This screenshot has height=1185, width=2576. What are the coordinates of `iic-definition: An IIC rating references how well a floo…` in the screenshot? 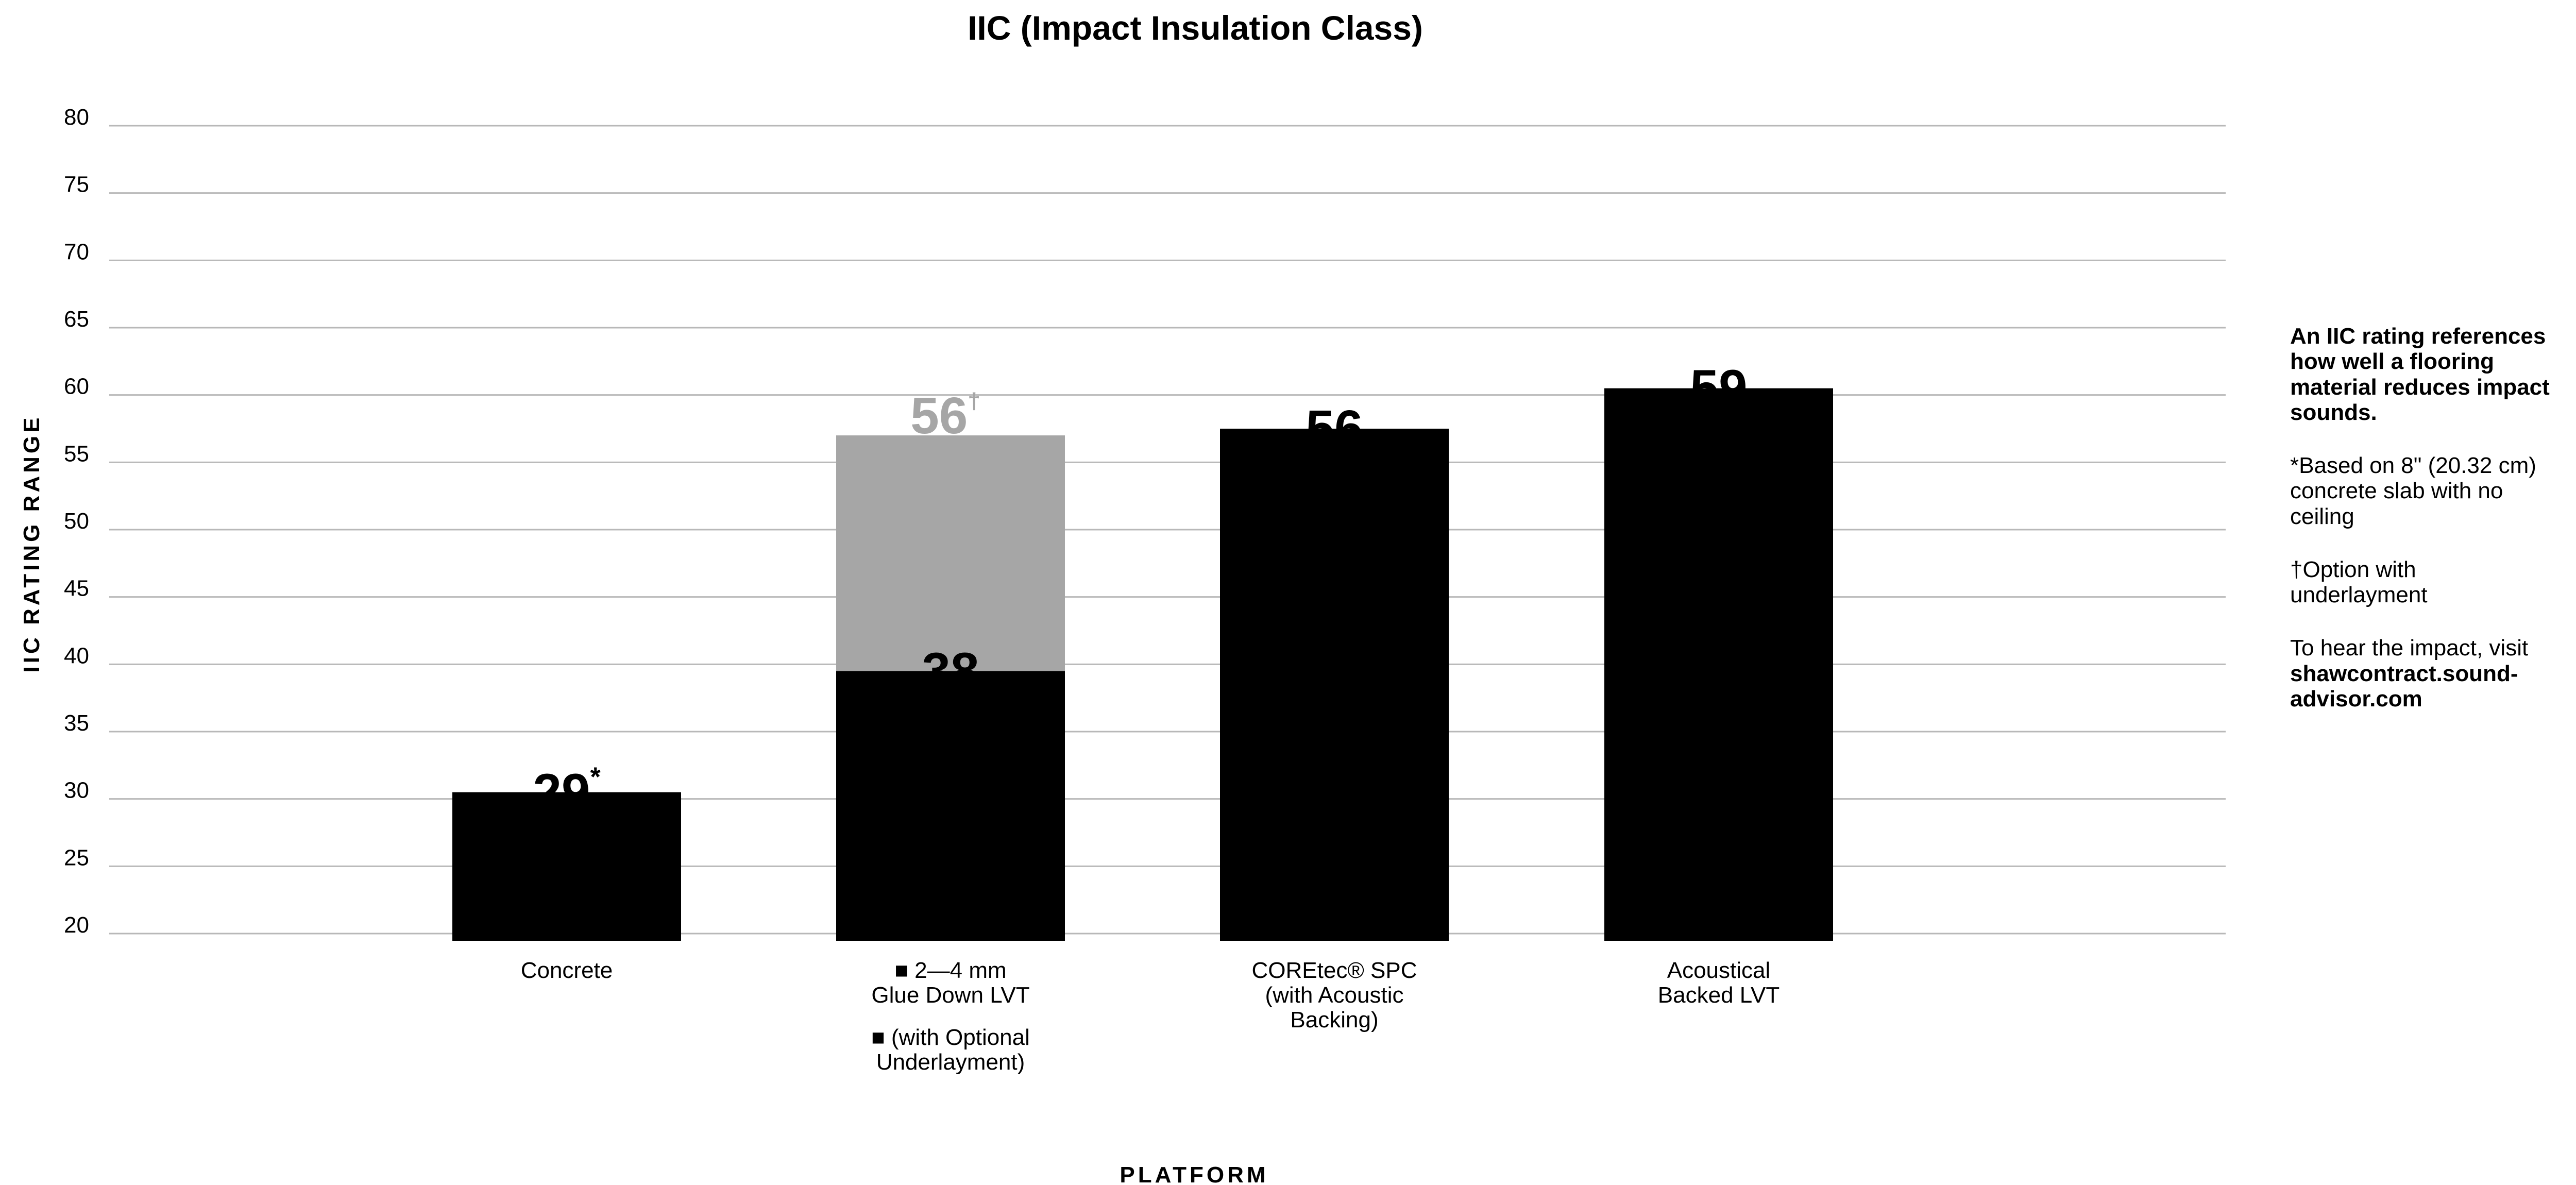 It's located at (2420, 375).